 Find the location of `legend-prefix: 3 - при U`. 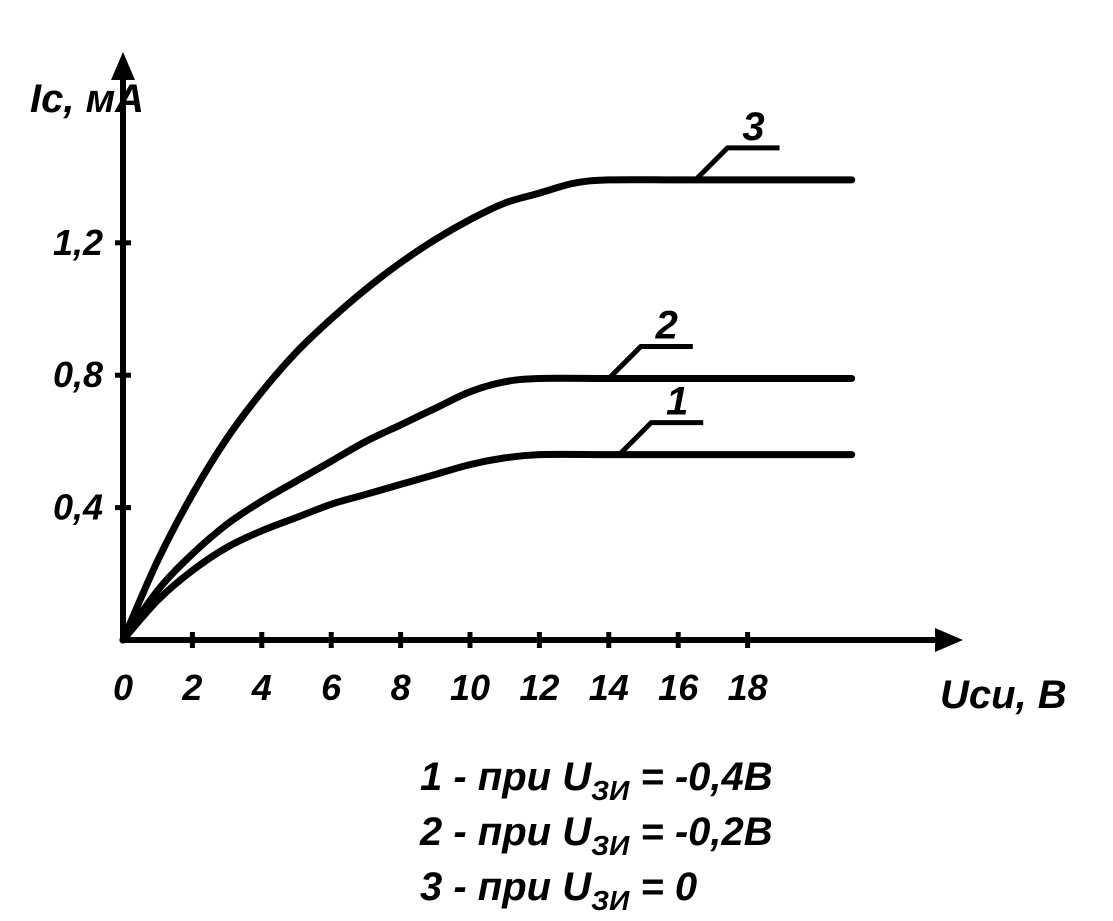

legend-prefix: 3 - при U is located at coordinates (506, 887).